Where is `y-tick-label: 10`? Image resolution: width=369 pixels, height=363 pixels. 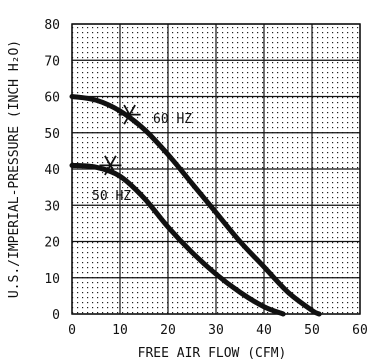 y-tick-label: 10 is located at coordinates (52, 279).